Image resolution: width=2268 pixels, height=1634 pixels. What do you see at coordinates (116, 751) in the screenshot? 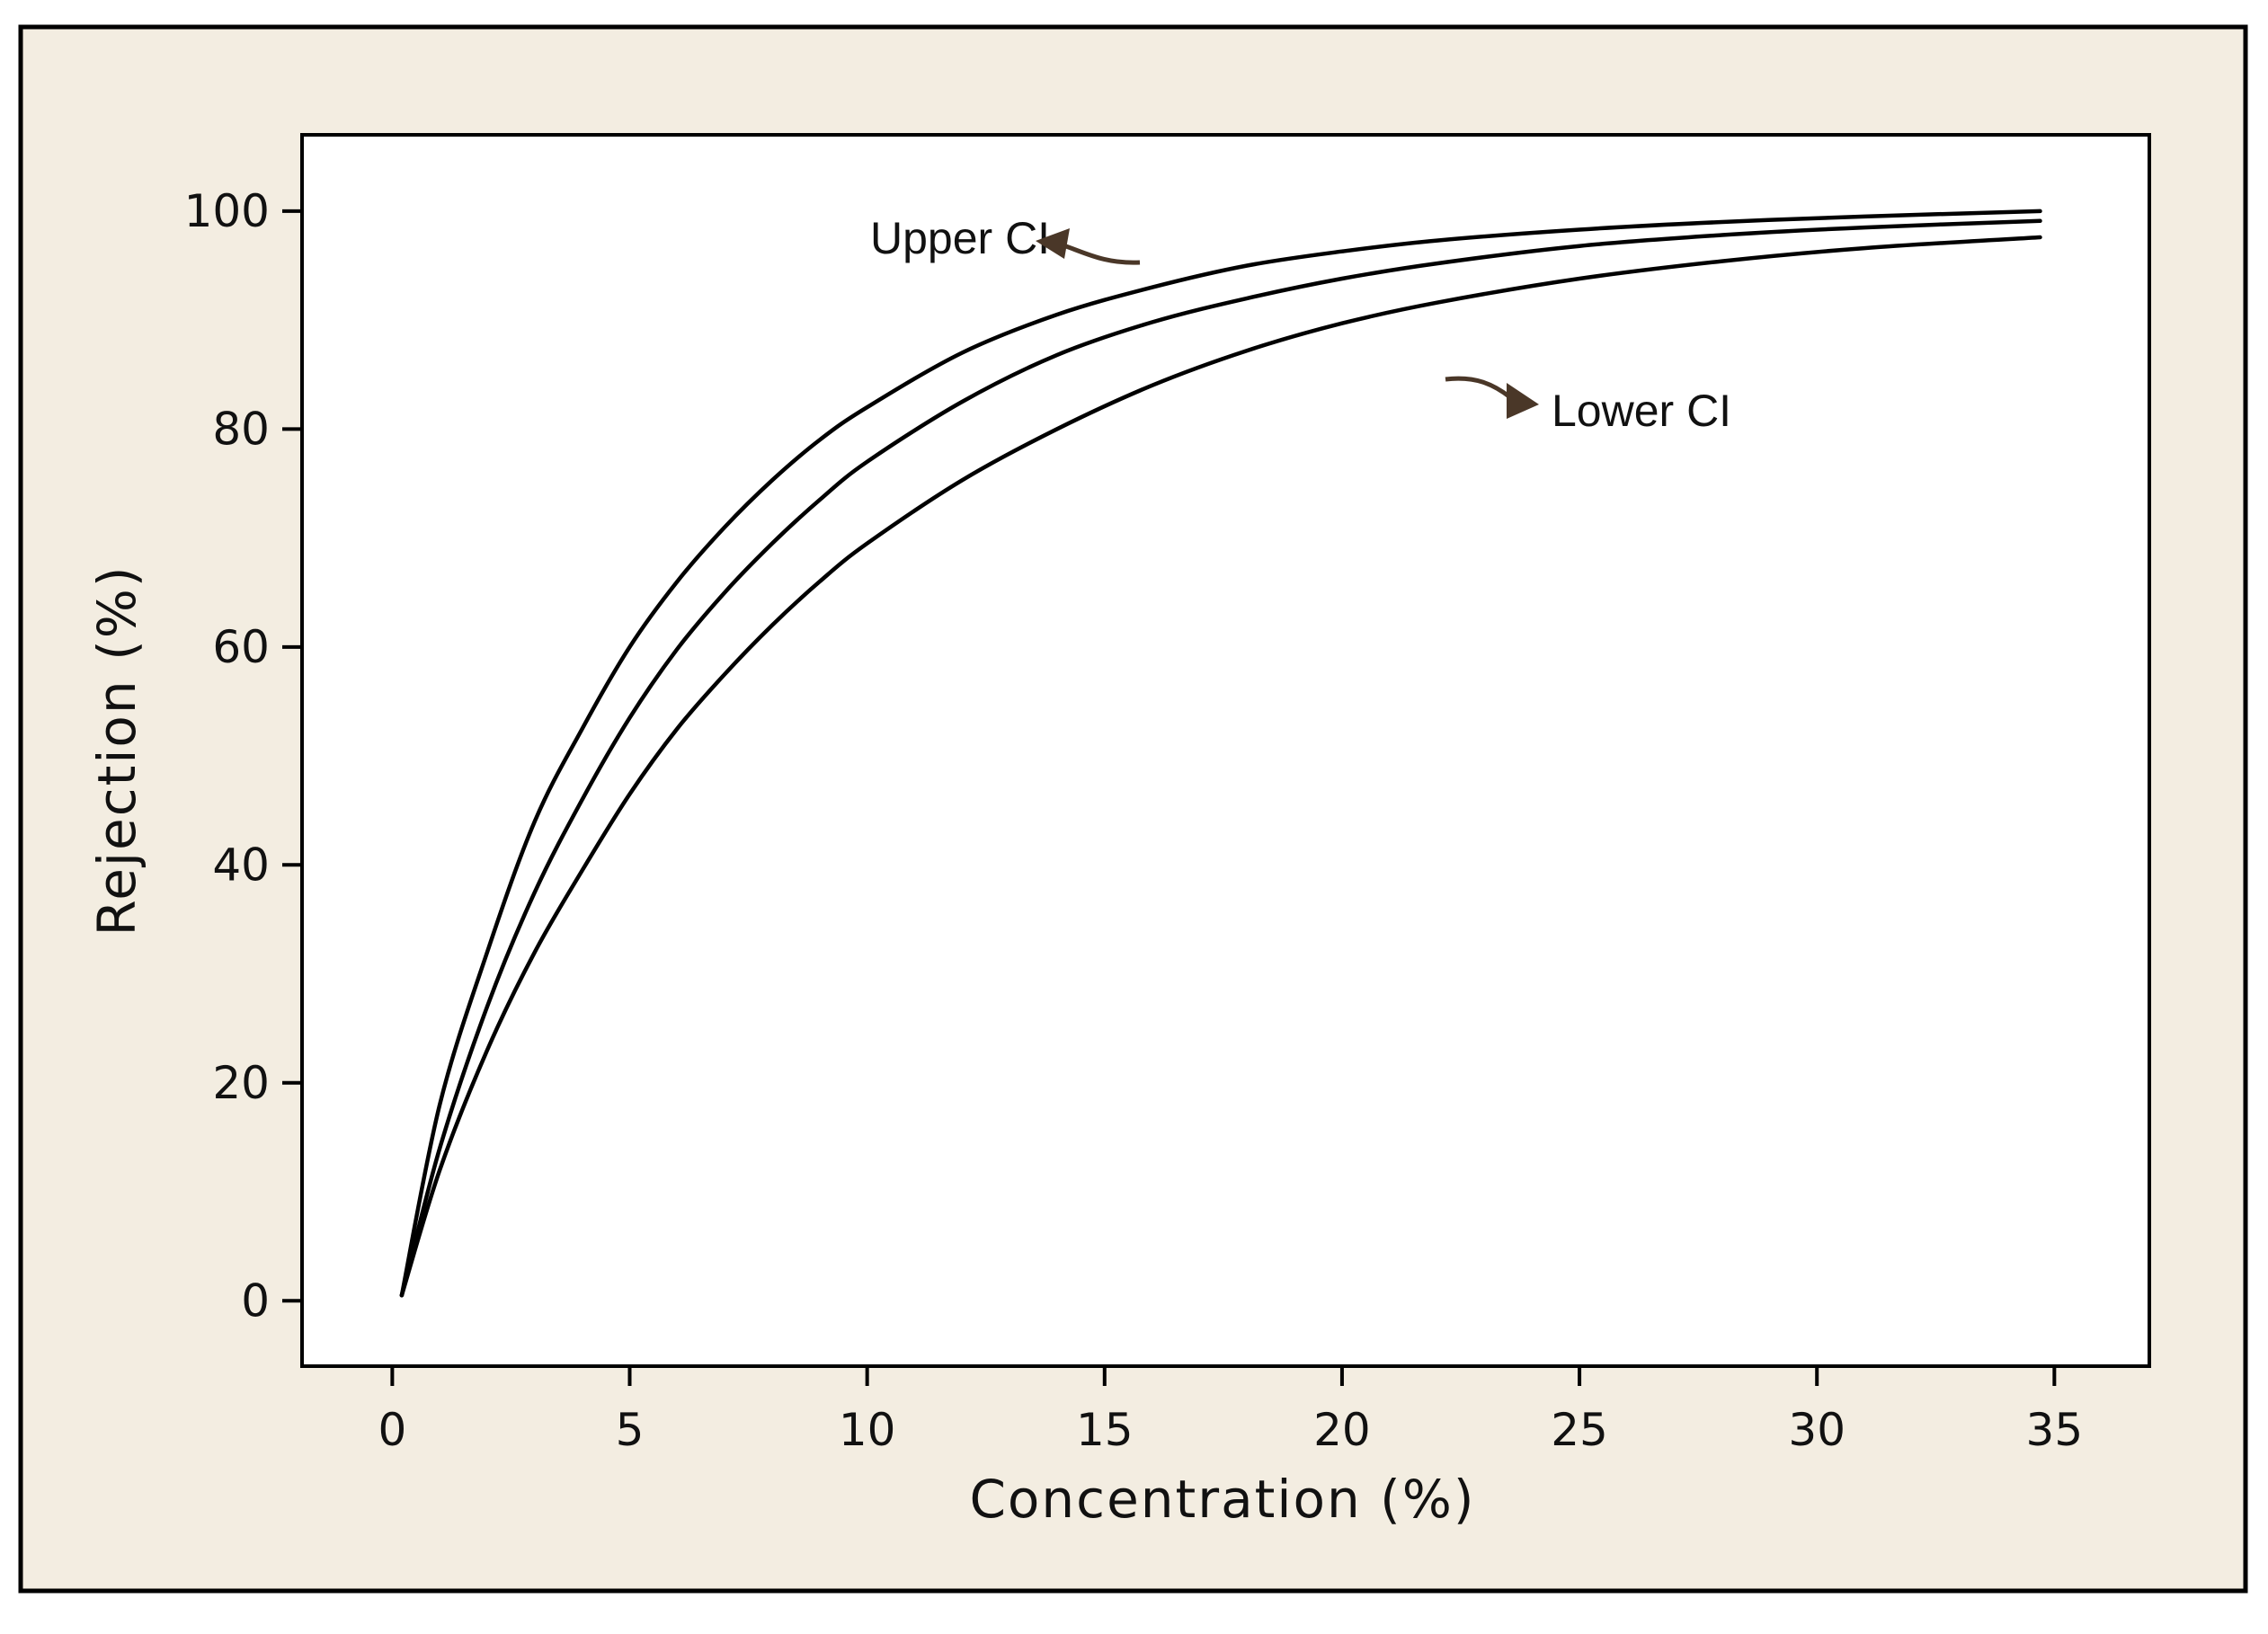
I see `y-axis-title: Rejection (%)` at bounding box center [116, 751].